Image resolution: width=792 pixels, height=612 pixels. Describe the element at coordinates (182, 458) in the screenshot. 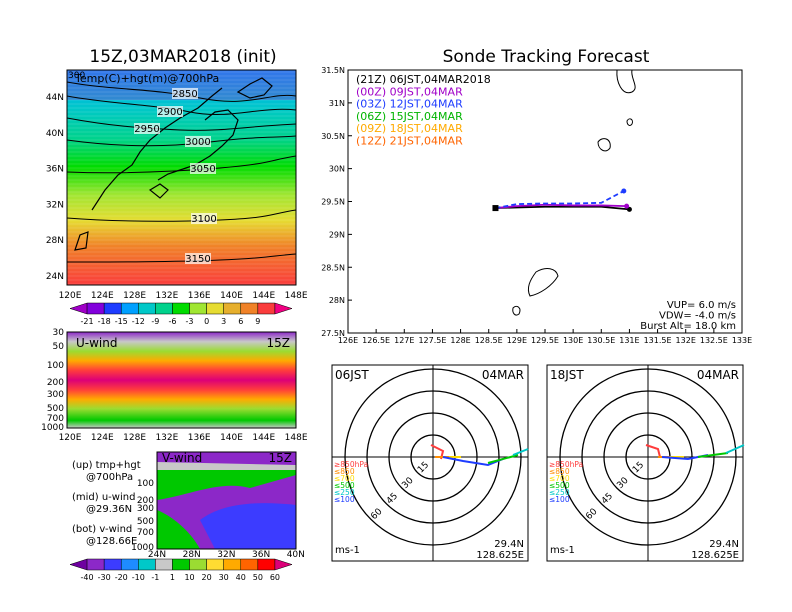

I see `vwind-title: V-wind` at that location.